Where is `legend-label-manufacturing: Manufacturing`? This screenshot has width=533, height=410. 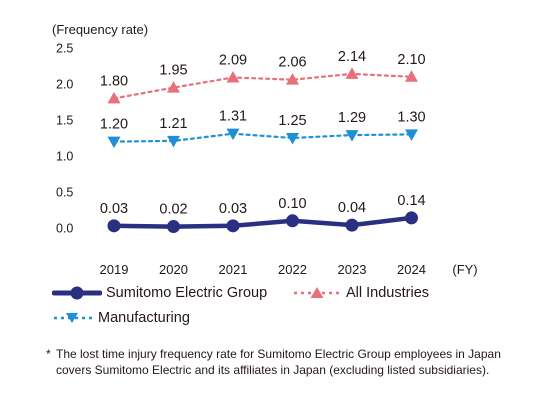
legend-label-manufacturing: Manufacturing is located at coordinates (144, 318).